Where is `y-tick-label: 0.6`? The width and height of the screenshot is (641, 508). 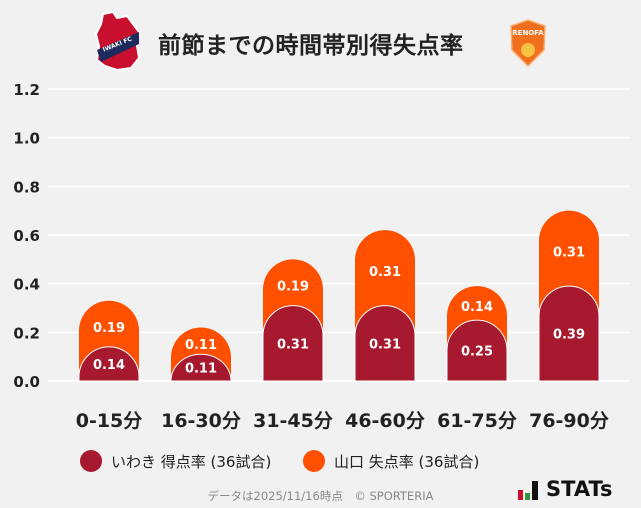 y-tick-label: 0.6 is located at coordinates (26, 236).